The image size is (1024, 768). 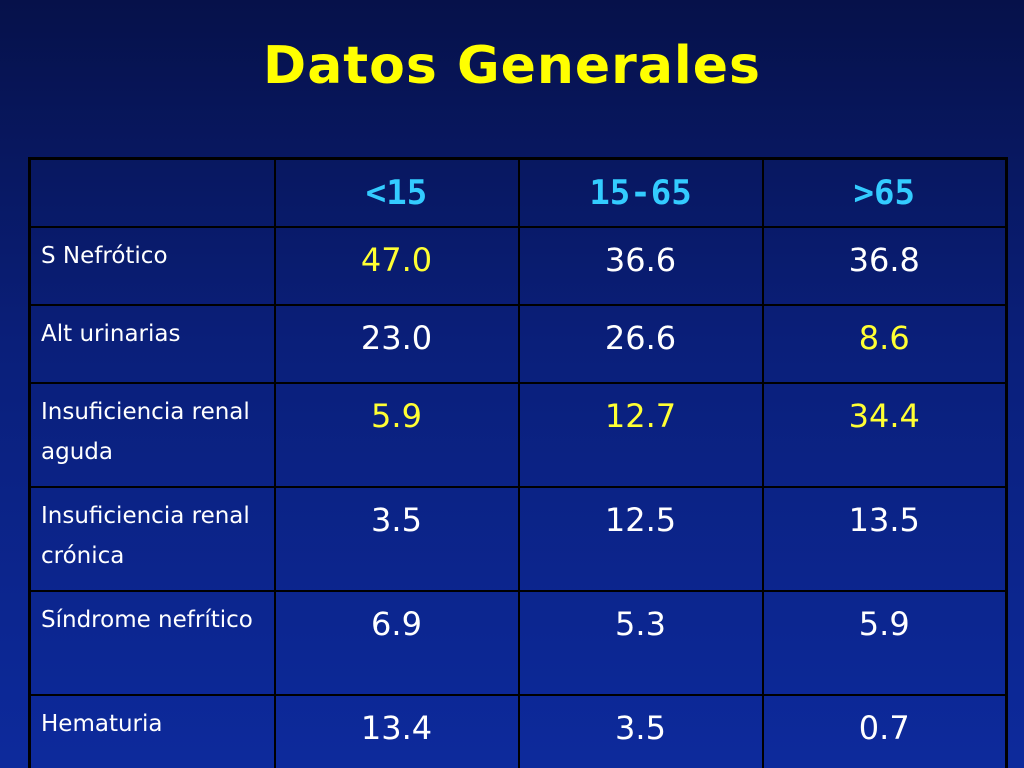 I want to click on row-label: Hematuria, so click(x=152, y=731).